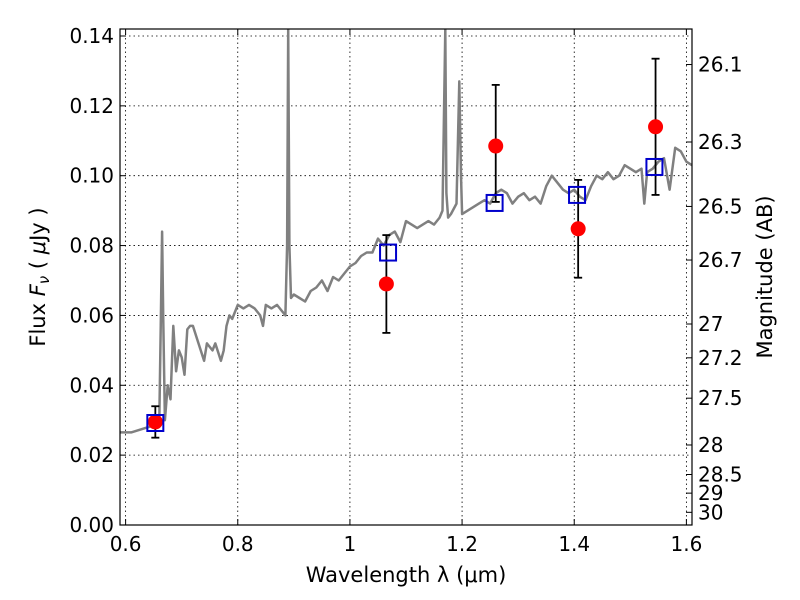  Describe the element at coordinates (720, 475) in the screenshot. I see `right-tick-label: 28.5` at that location.